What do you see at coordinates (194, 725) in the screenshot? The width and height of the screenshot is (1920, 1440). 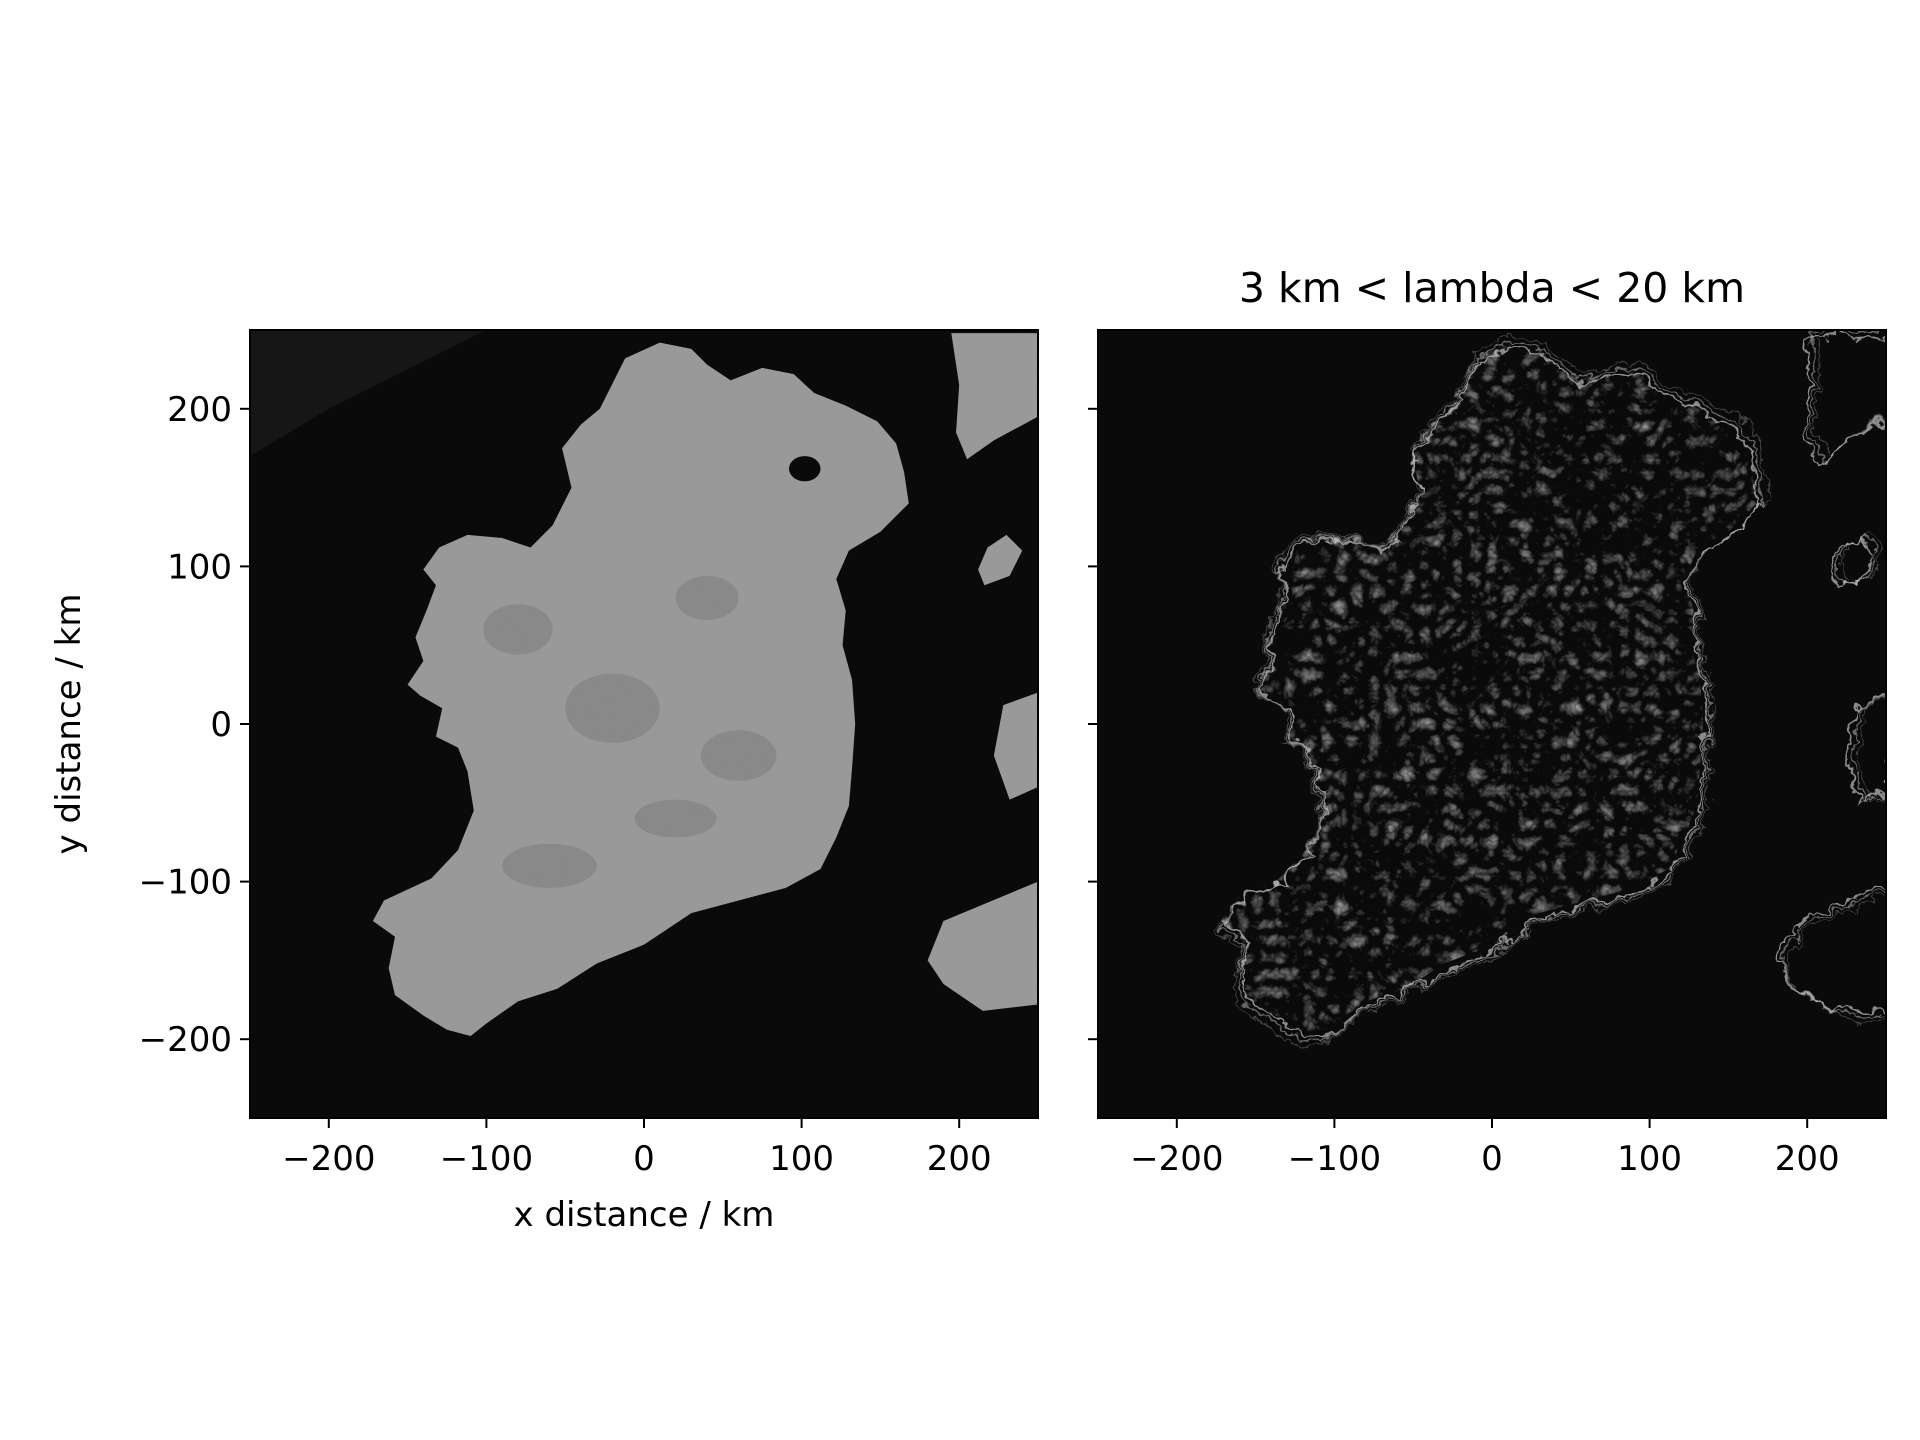 I see `y-ticks: −200 −100 0 100 200` at bounding box center [194, 725].